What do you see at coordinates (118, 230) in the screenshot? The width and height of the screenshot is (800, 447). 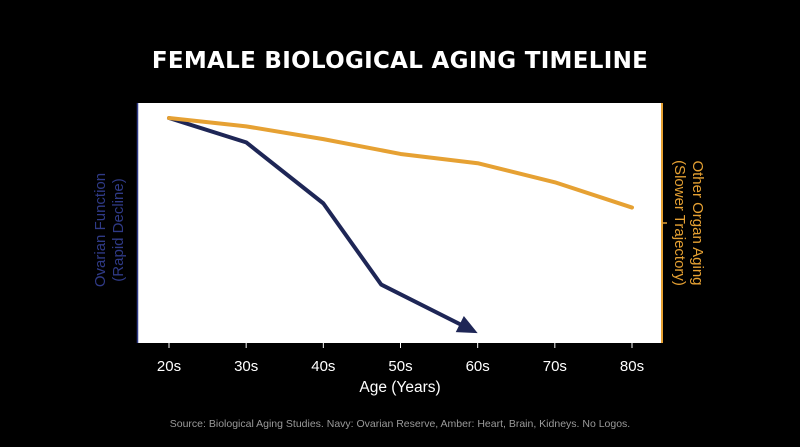 I see `left-axis-label-line-2: (Rapid Decline)` at bounding box center [118, 230].